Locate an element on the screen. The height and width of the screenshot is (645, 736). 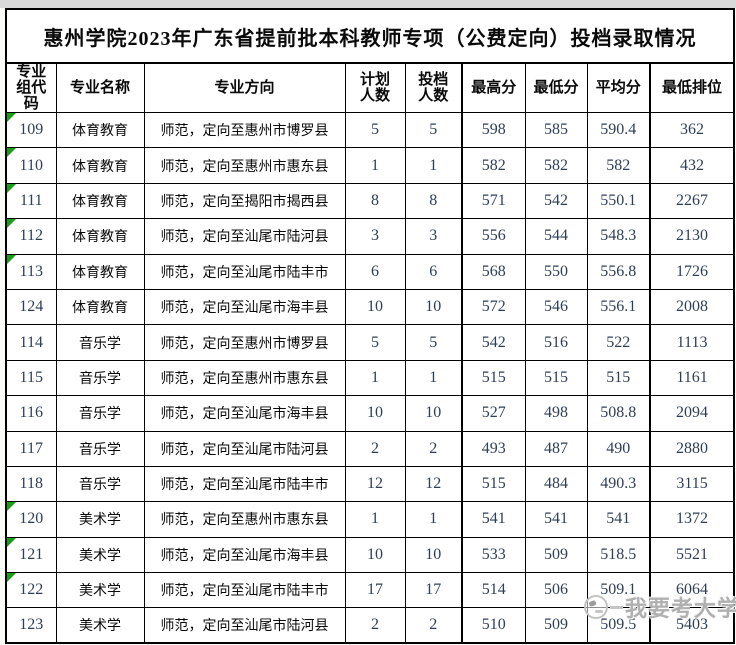
col-min-score: 550 is located at coordinates (556, 271).